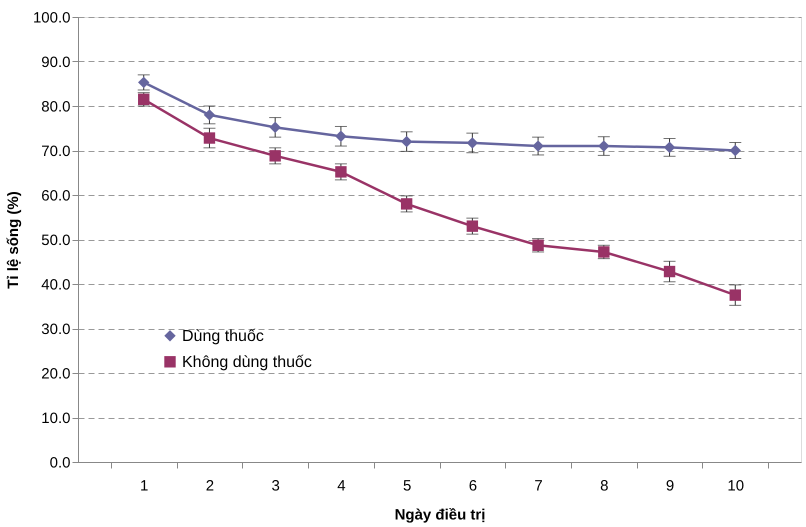  What do you see at coordinates (210, 486) in the screenshot?
I see `x-tick-label: 2` at bounding box center [210, 486].